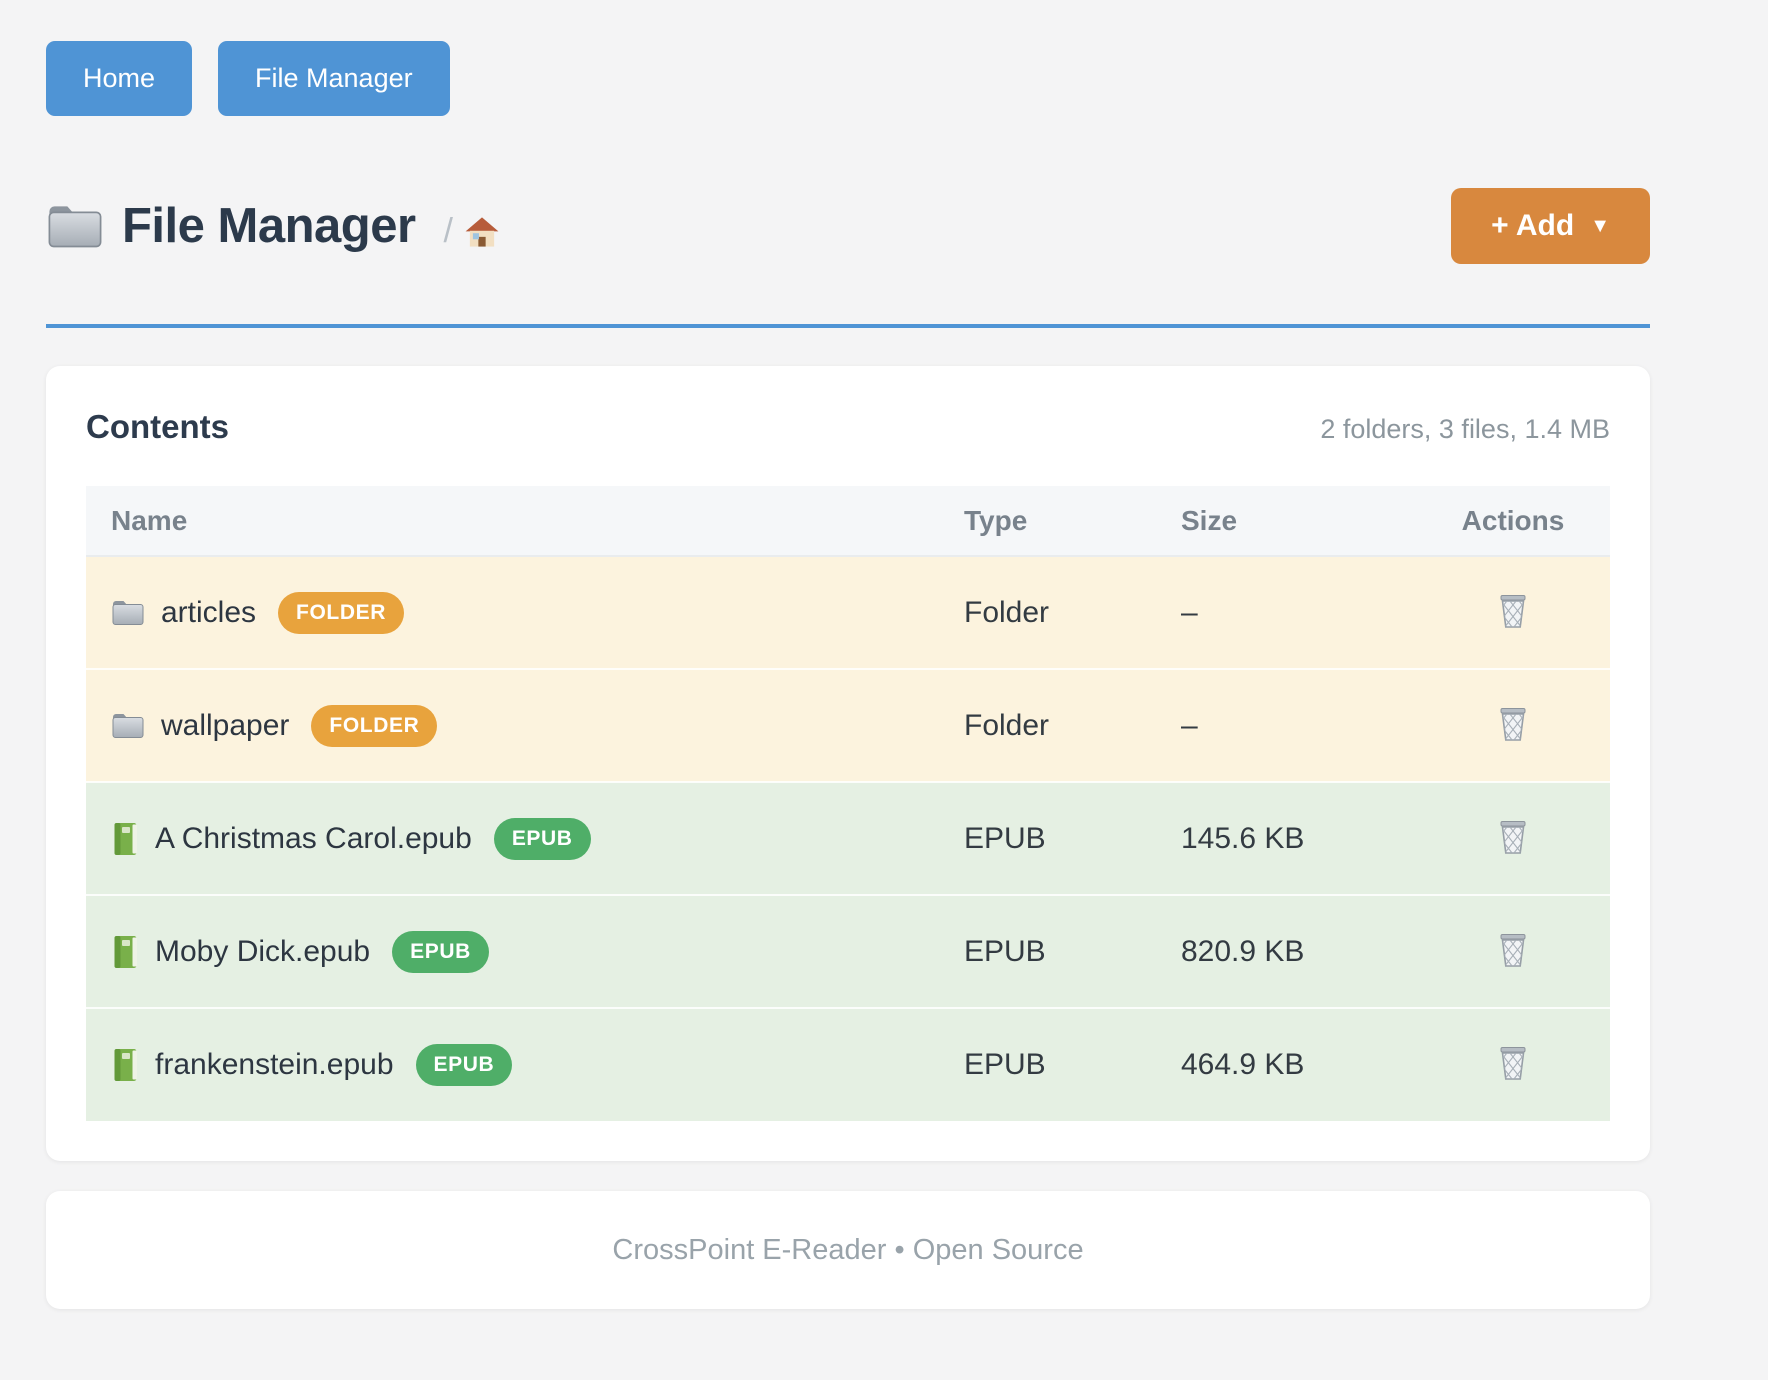 The image size is (1768, 1380). Describe the element at coordinates (1243, 838) in the screenshot. I see `size-cell: 145.6 KB` at that location.